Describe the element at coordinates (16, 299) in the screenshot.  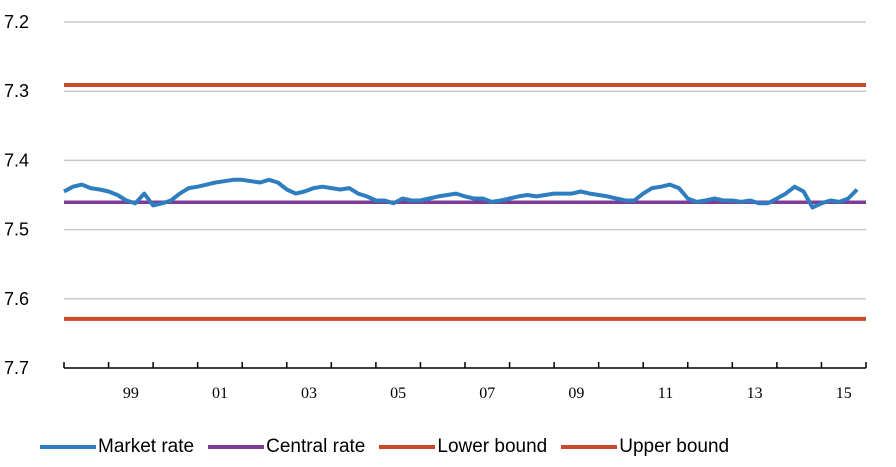
I see `y-tick-label: 7.6` at that location.